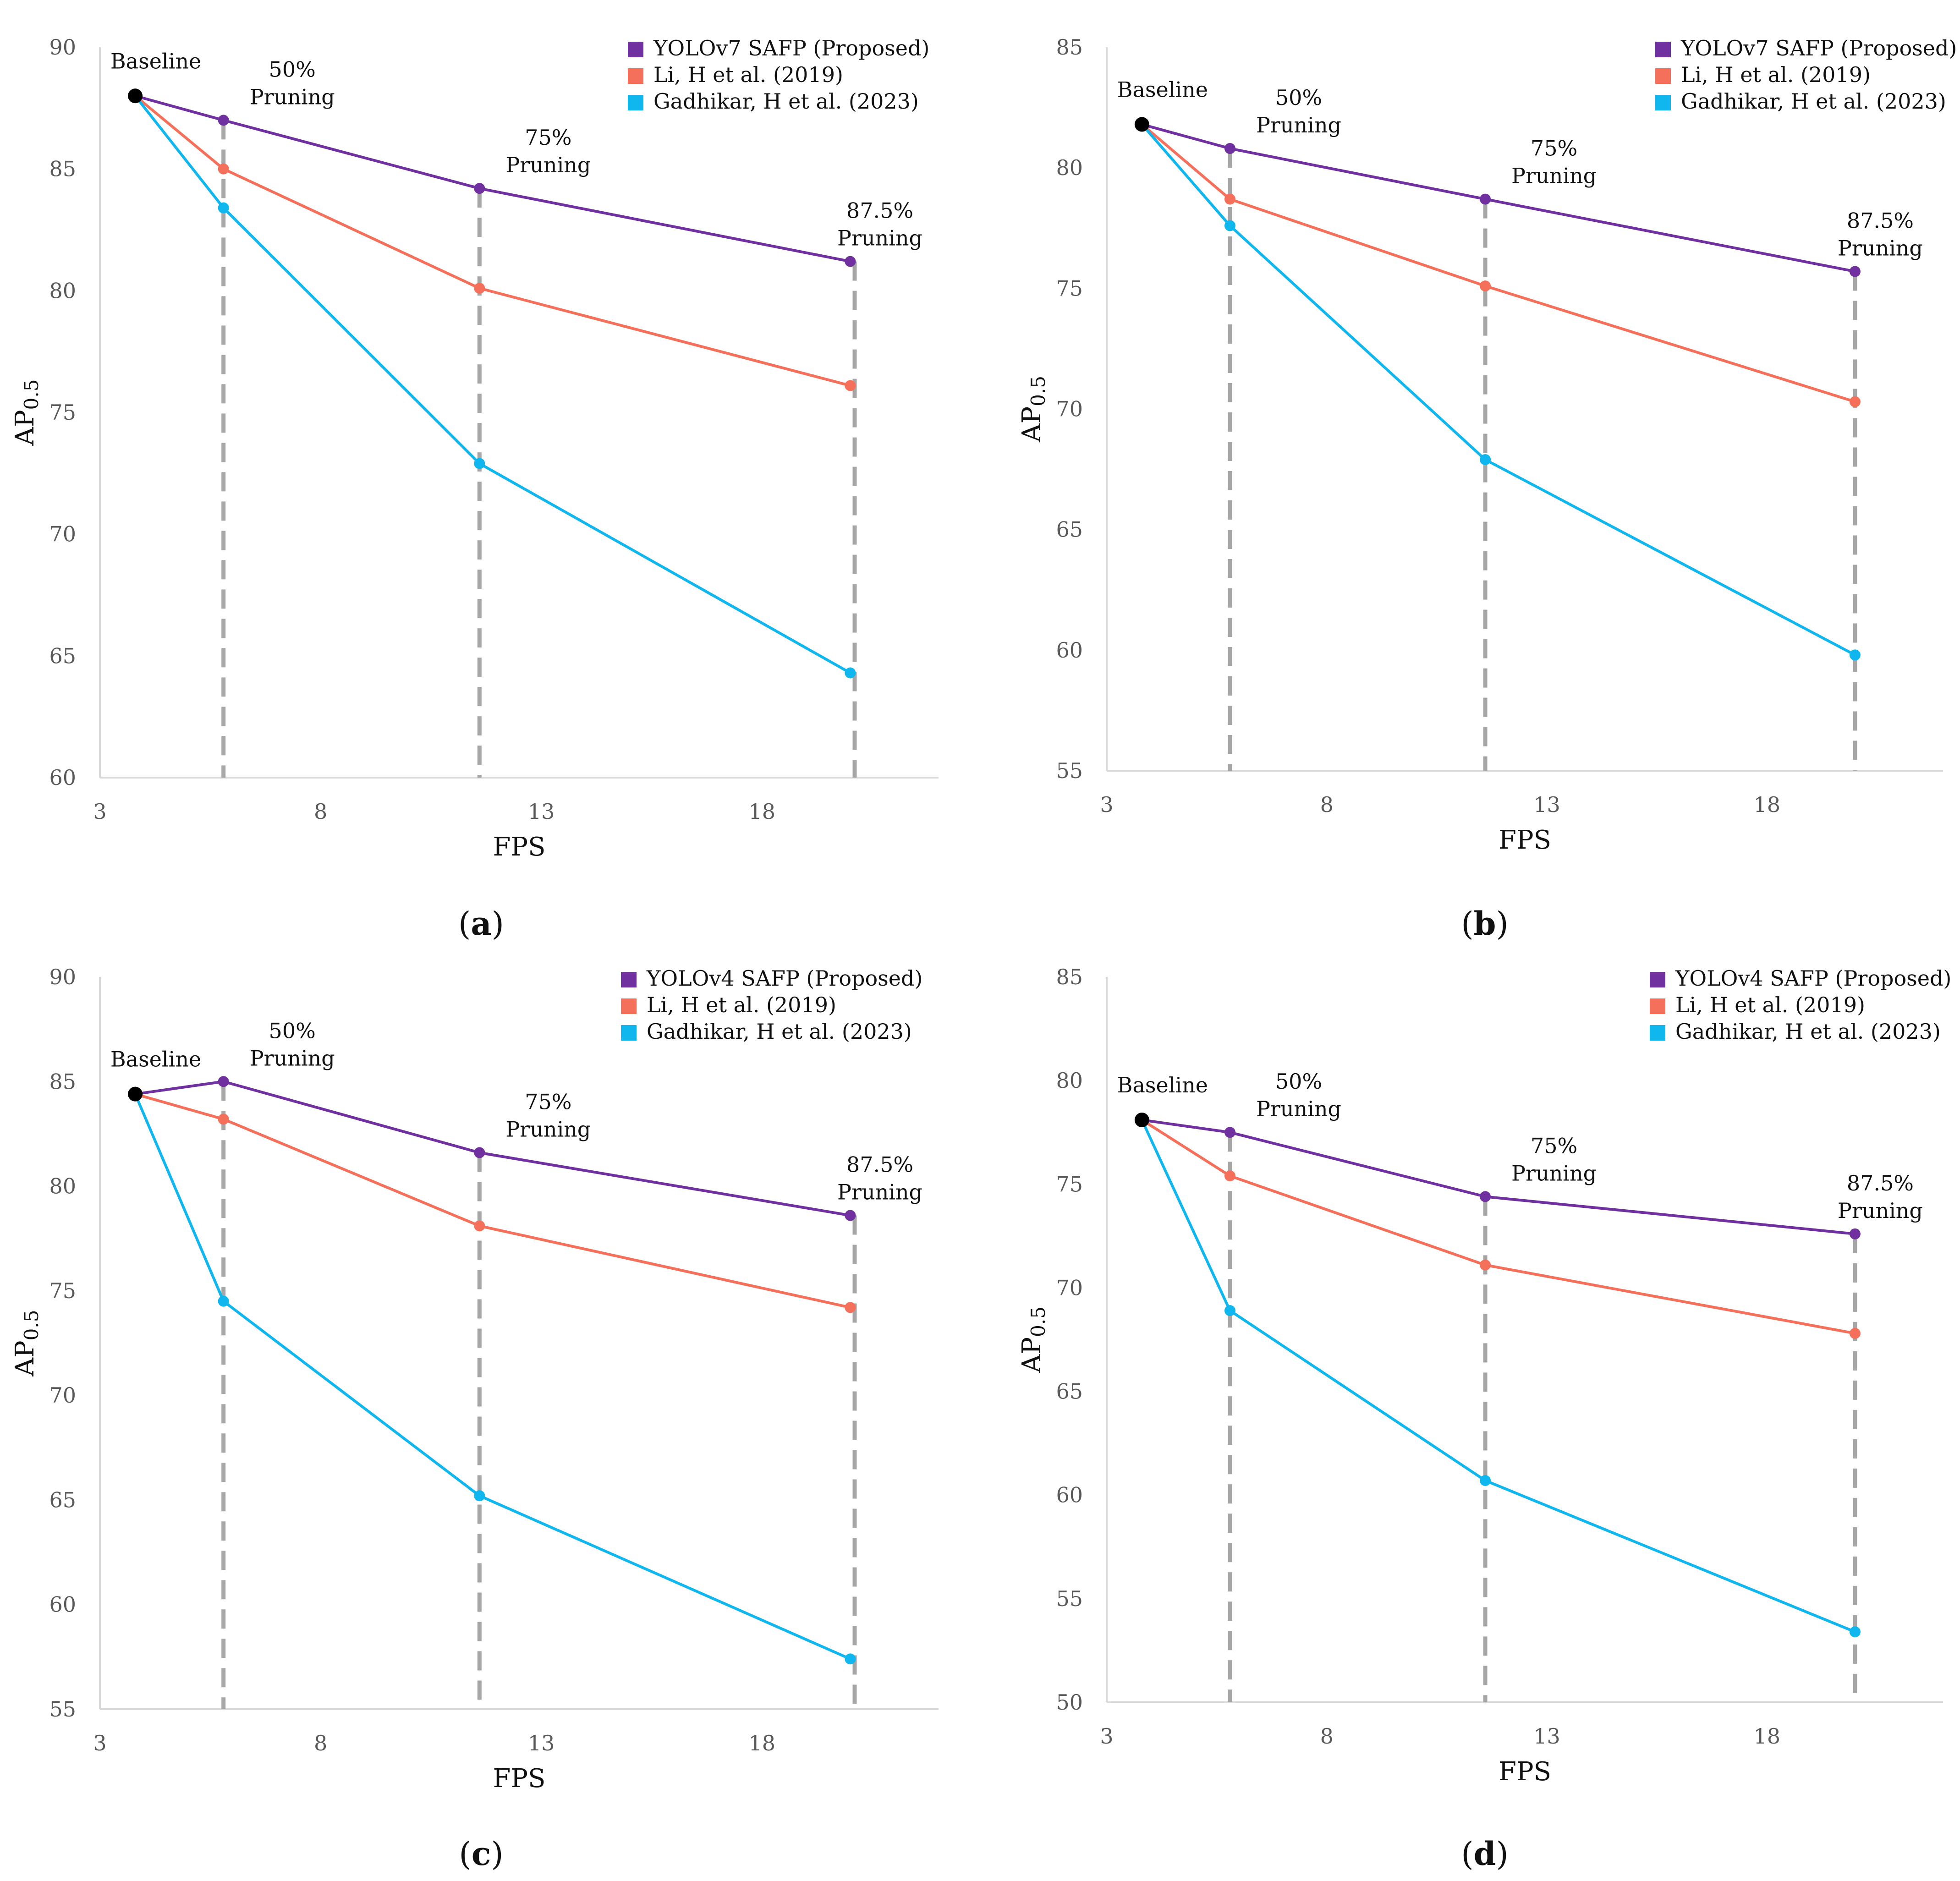  What do you see at coordinates (1767, 804) in the screenshot?
I see `x-tick-label: 18` at bounding box center [1767, 804].